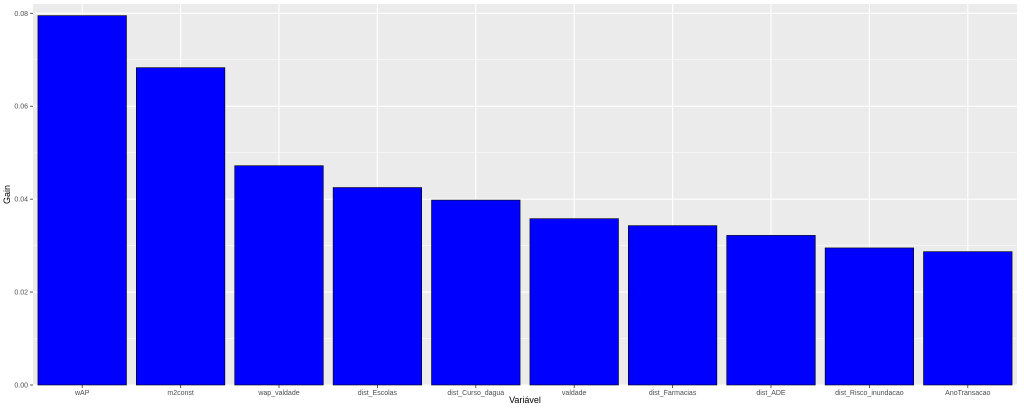 Image resolution: width=1024 pixels, height=408 pixels. I want to click on bar-AnoTransacao, so click(968, 318).